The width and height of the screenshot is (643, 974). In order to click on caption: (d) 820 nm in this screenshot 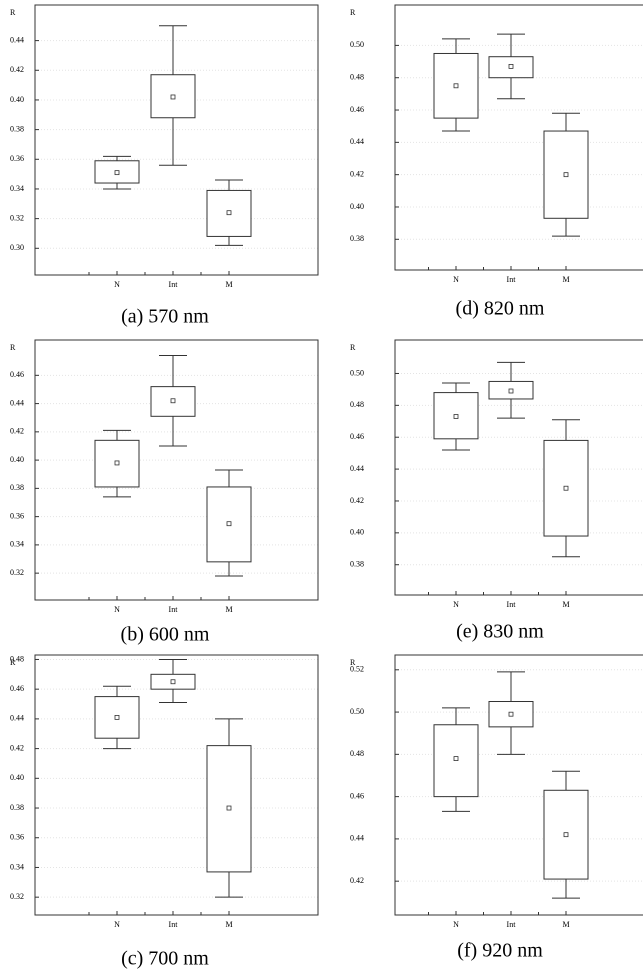, I will do `click(500, 309)`.